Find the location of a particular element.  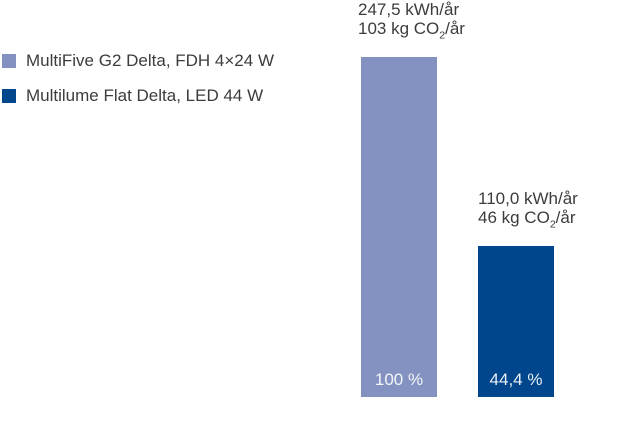

legend-label-multilume: Multilume Flat Delta, LED 44 W is located at coordinates (145, 95).